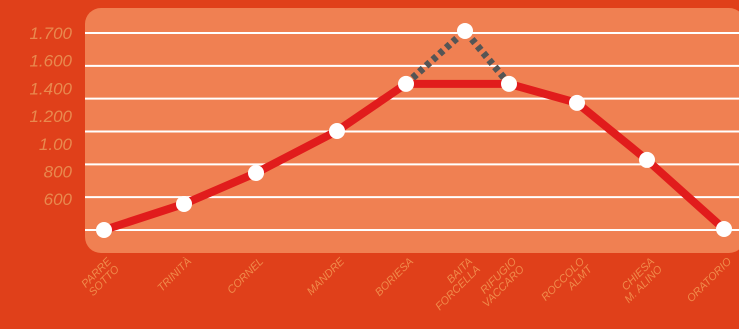 The image size is (739, 329). What do you see at coordinates (56, 144) in the screenshot?
I see `y-axis-label: 1.00` at bounding box center [56, 144].